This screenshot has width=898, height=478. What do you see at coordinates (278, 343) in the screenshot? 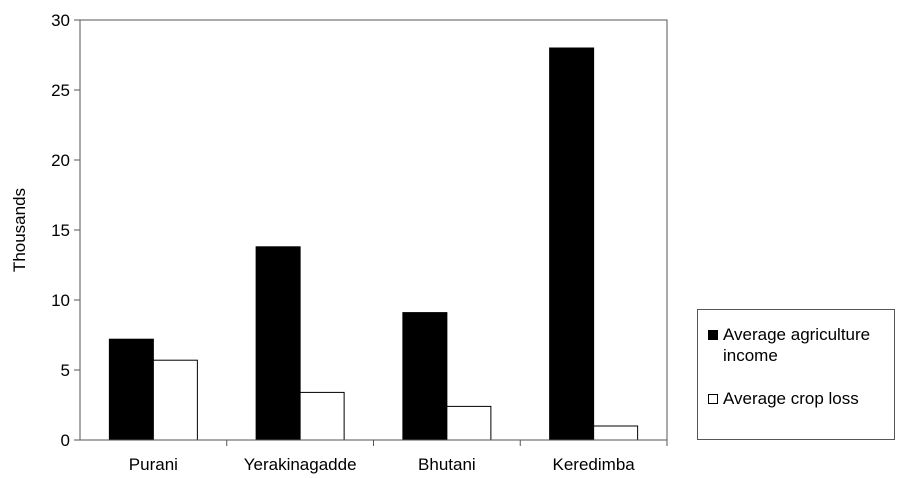
I see `bar-income-yerakinagadde` at bounding box center [278, 343].